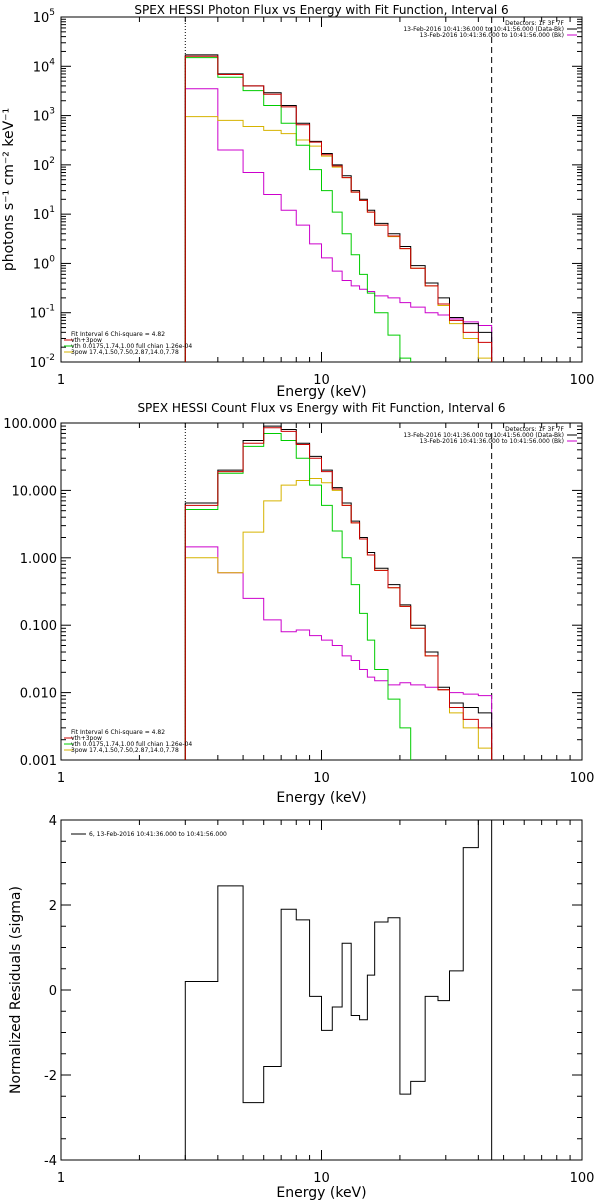 This screenshot has height=1200, width=600. What do you see at coordinates (53, 906) in the screenshot?
I see `y-tick-label: 2` at bounding box center [53, 906].